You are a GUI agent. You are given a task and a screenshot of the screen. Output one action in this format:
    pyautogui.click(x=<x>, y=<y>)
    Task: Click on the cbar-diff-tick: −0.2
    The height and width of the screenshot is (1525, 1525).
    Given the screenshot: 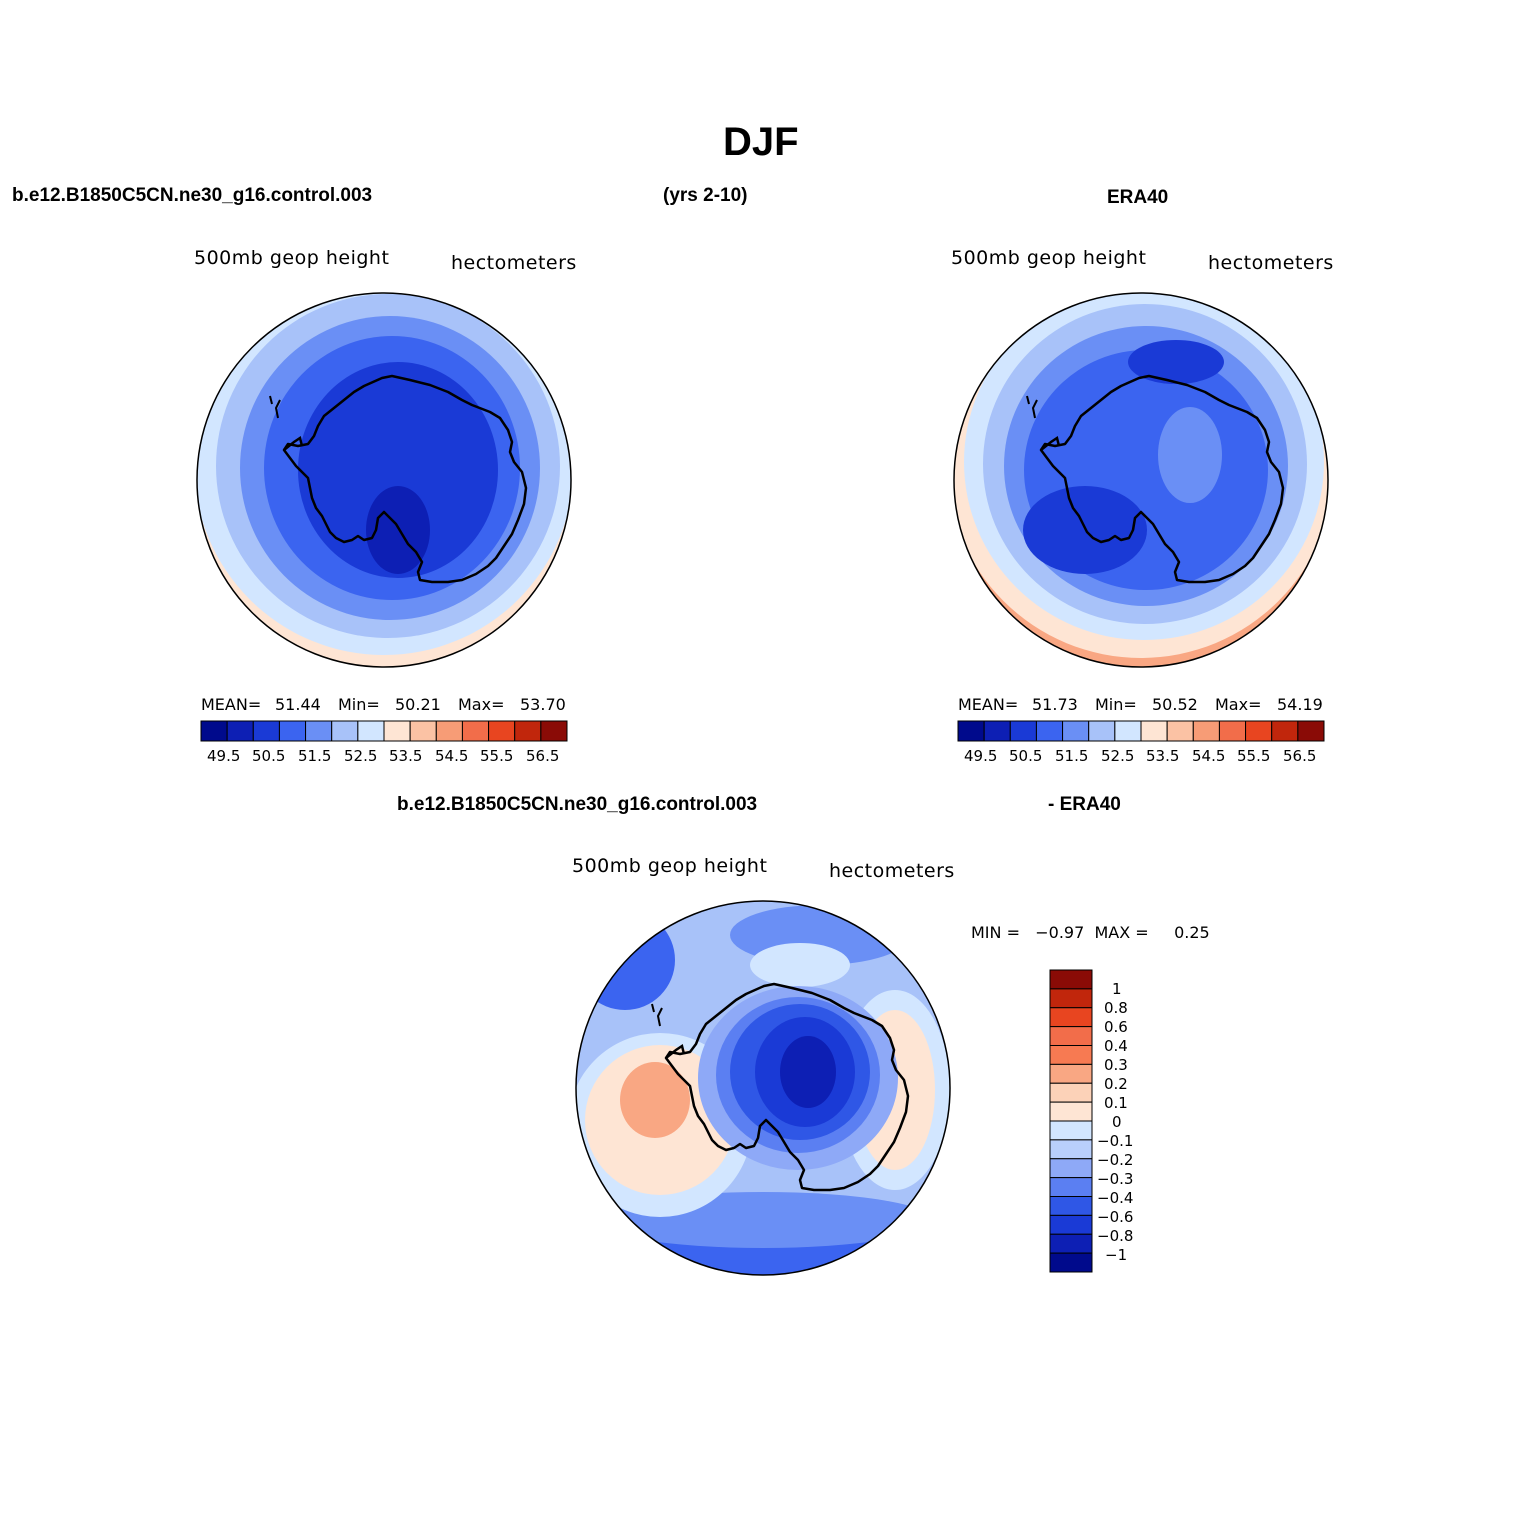 What is the action you would take?
    pyautogui.click(x=1115, y=1160)
    